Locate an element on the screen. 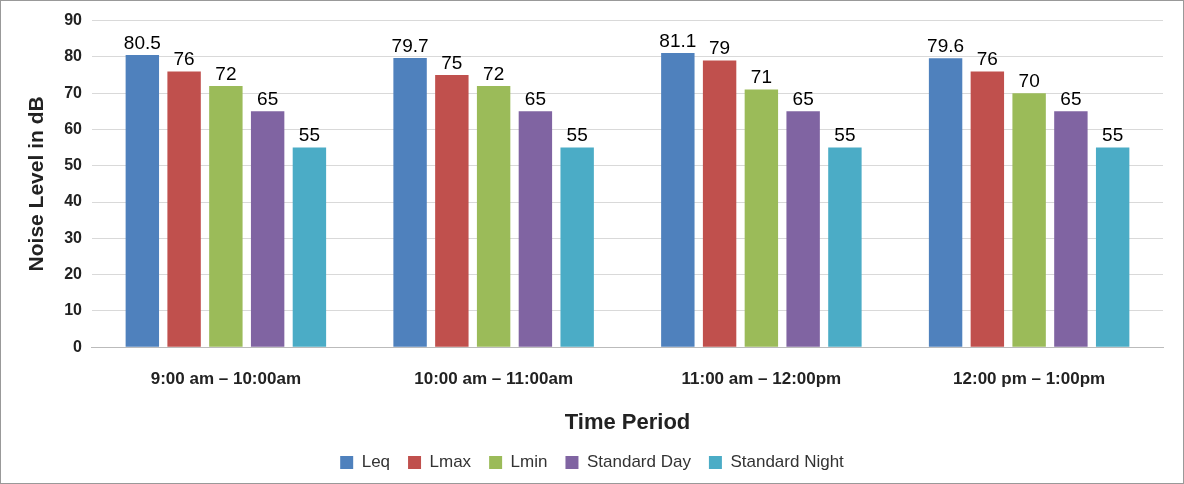 The width and height of the screenshot is (1184, 484). y-tick-label: 70 is located at coordinates (73, 92).